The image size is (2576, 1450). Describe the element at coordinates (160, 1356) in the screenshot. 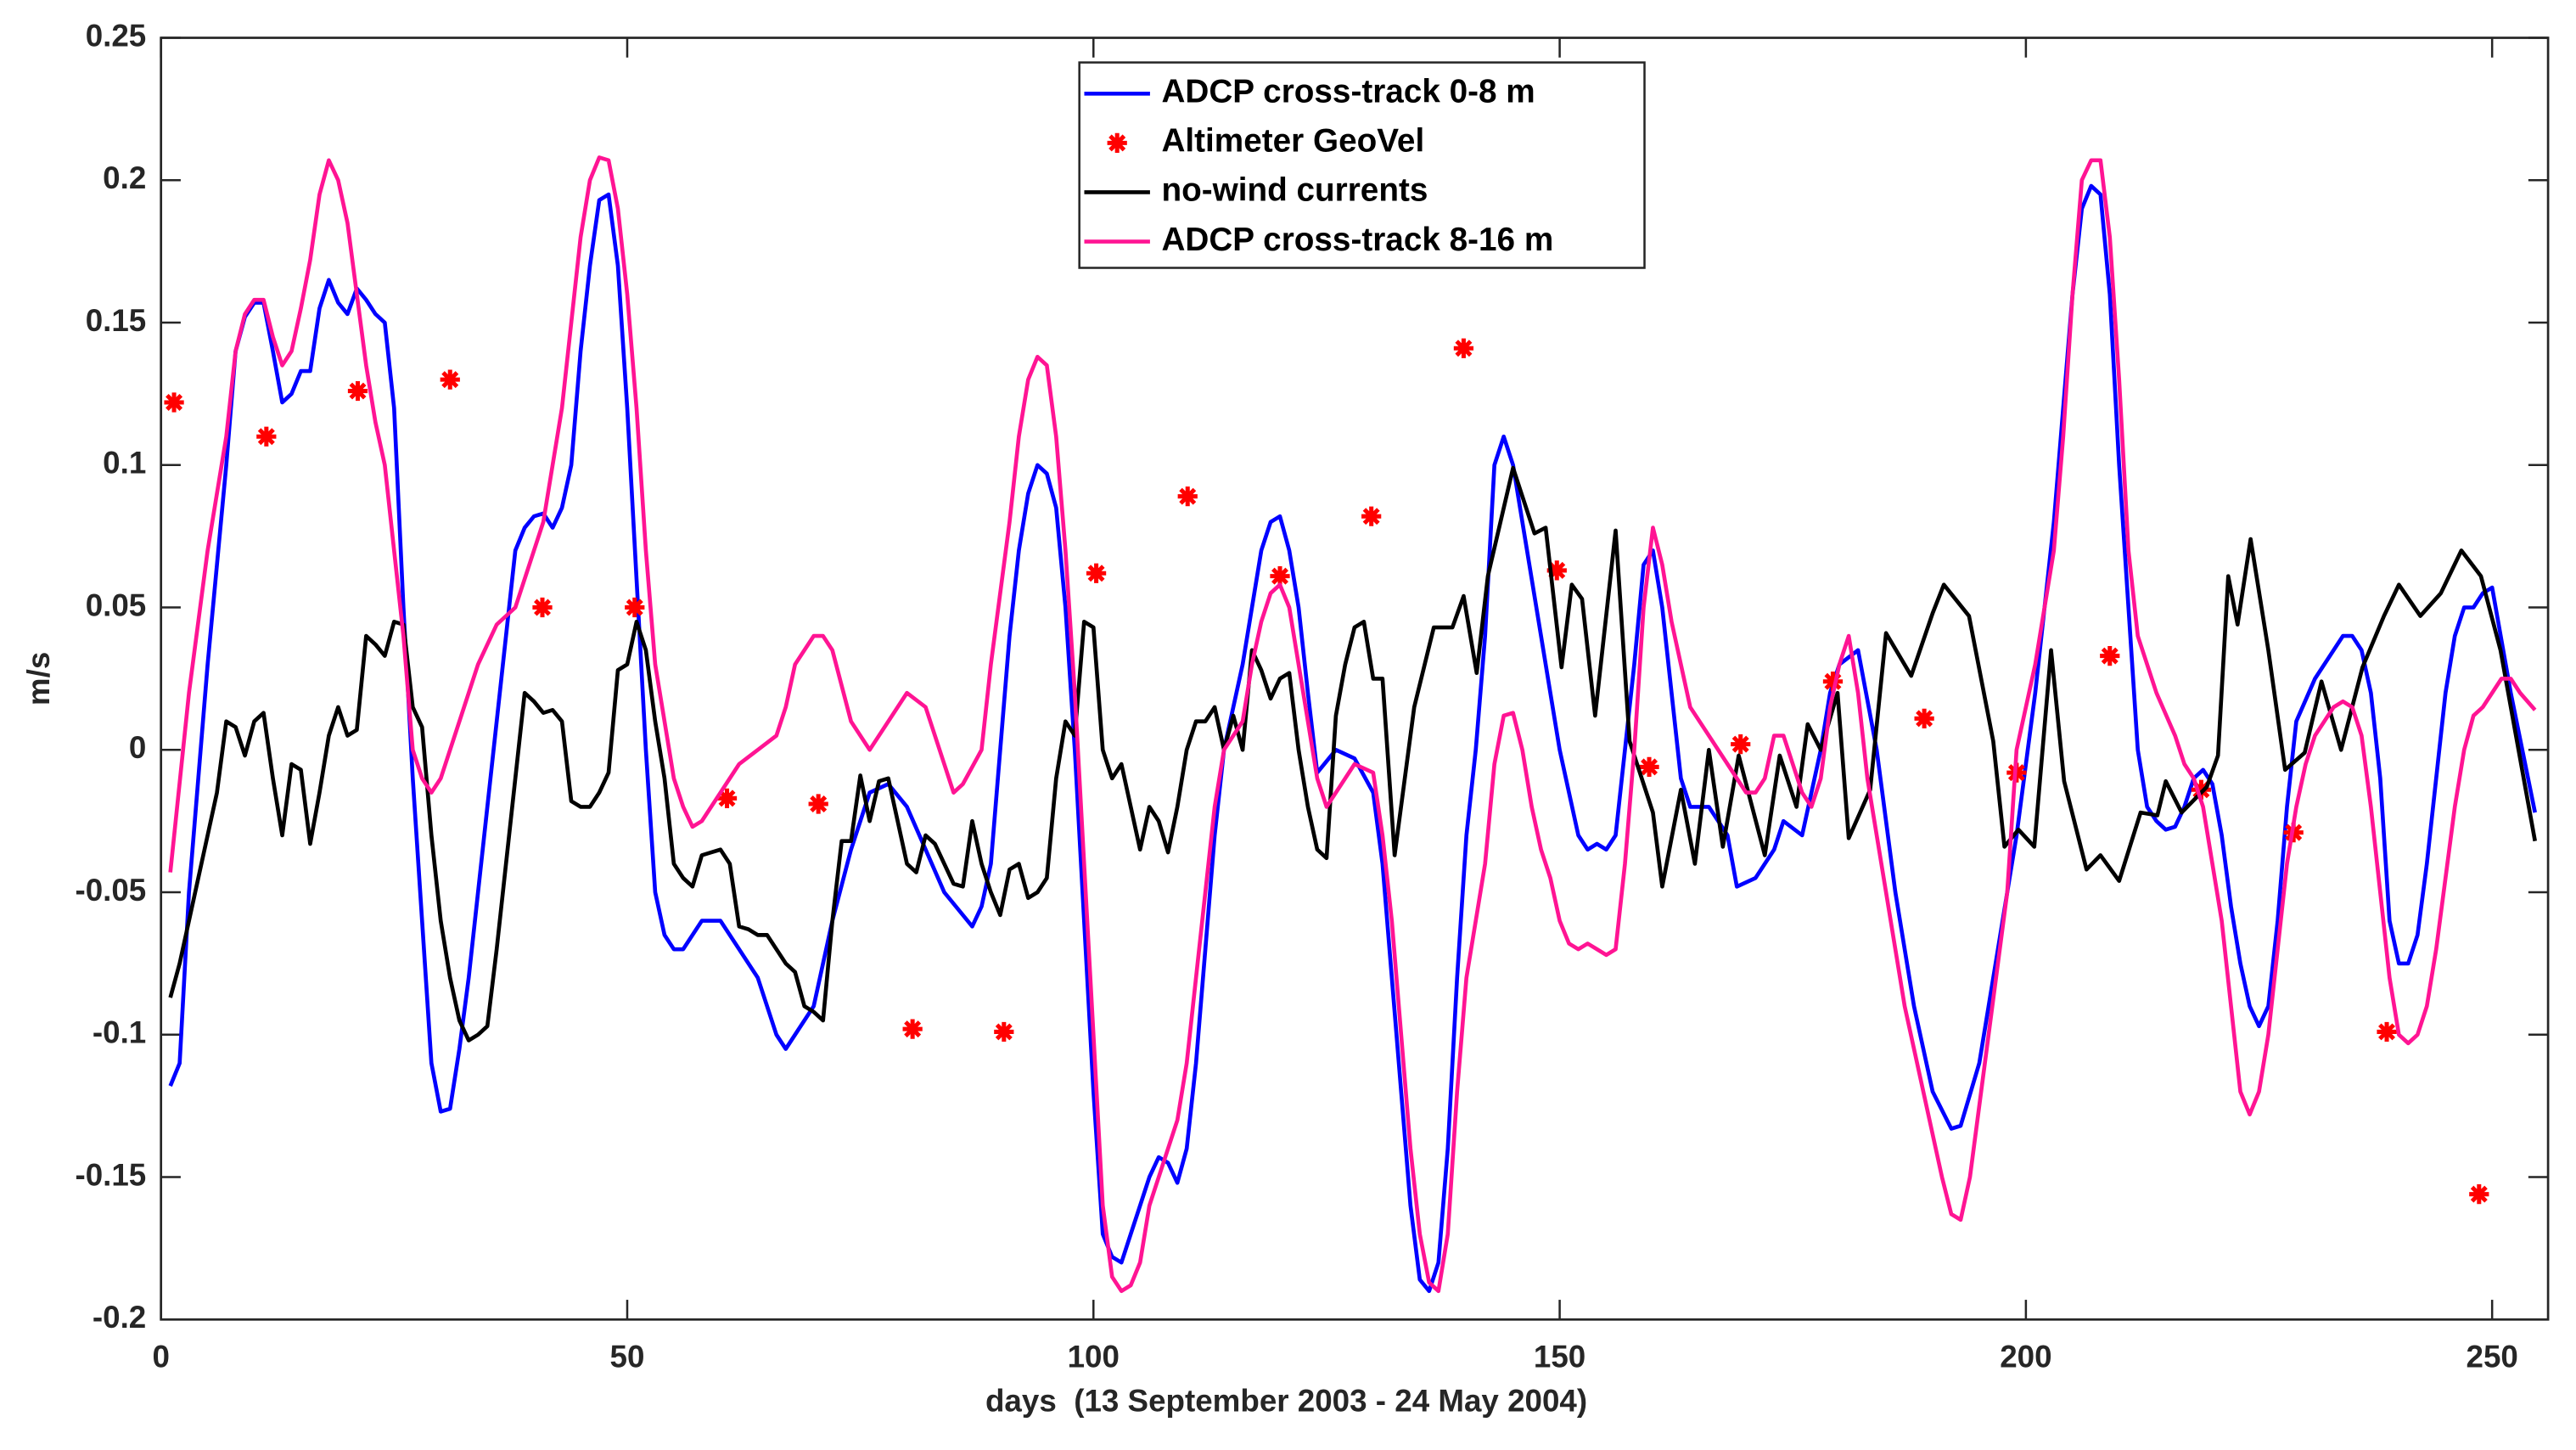

I see `x-tick-label: 0` at that location.